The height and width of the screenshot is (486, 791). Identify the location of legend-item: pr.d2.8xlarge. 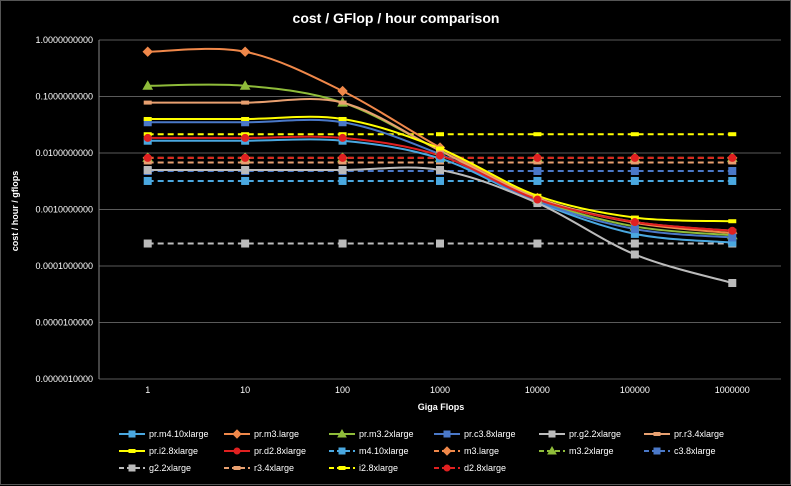
(265, 451).